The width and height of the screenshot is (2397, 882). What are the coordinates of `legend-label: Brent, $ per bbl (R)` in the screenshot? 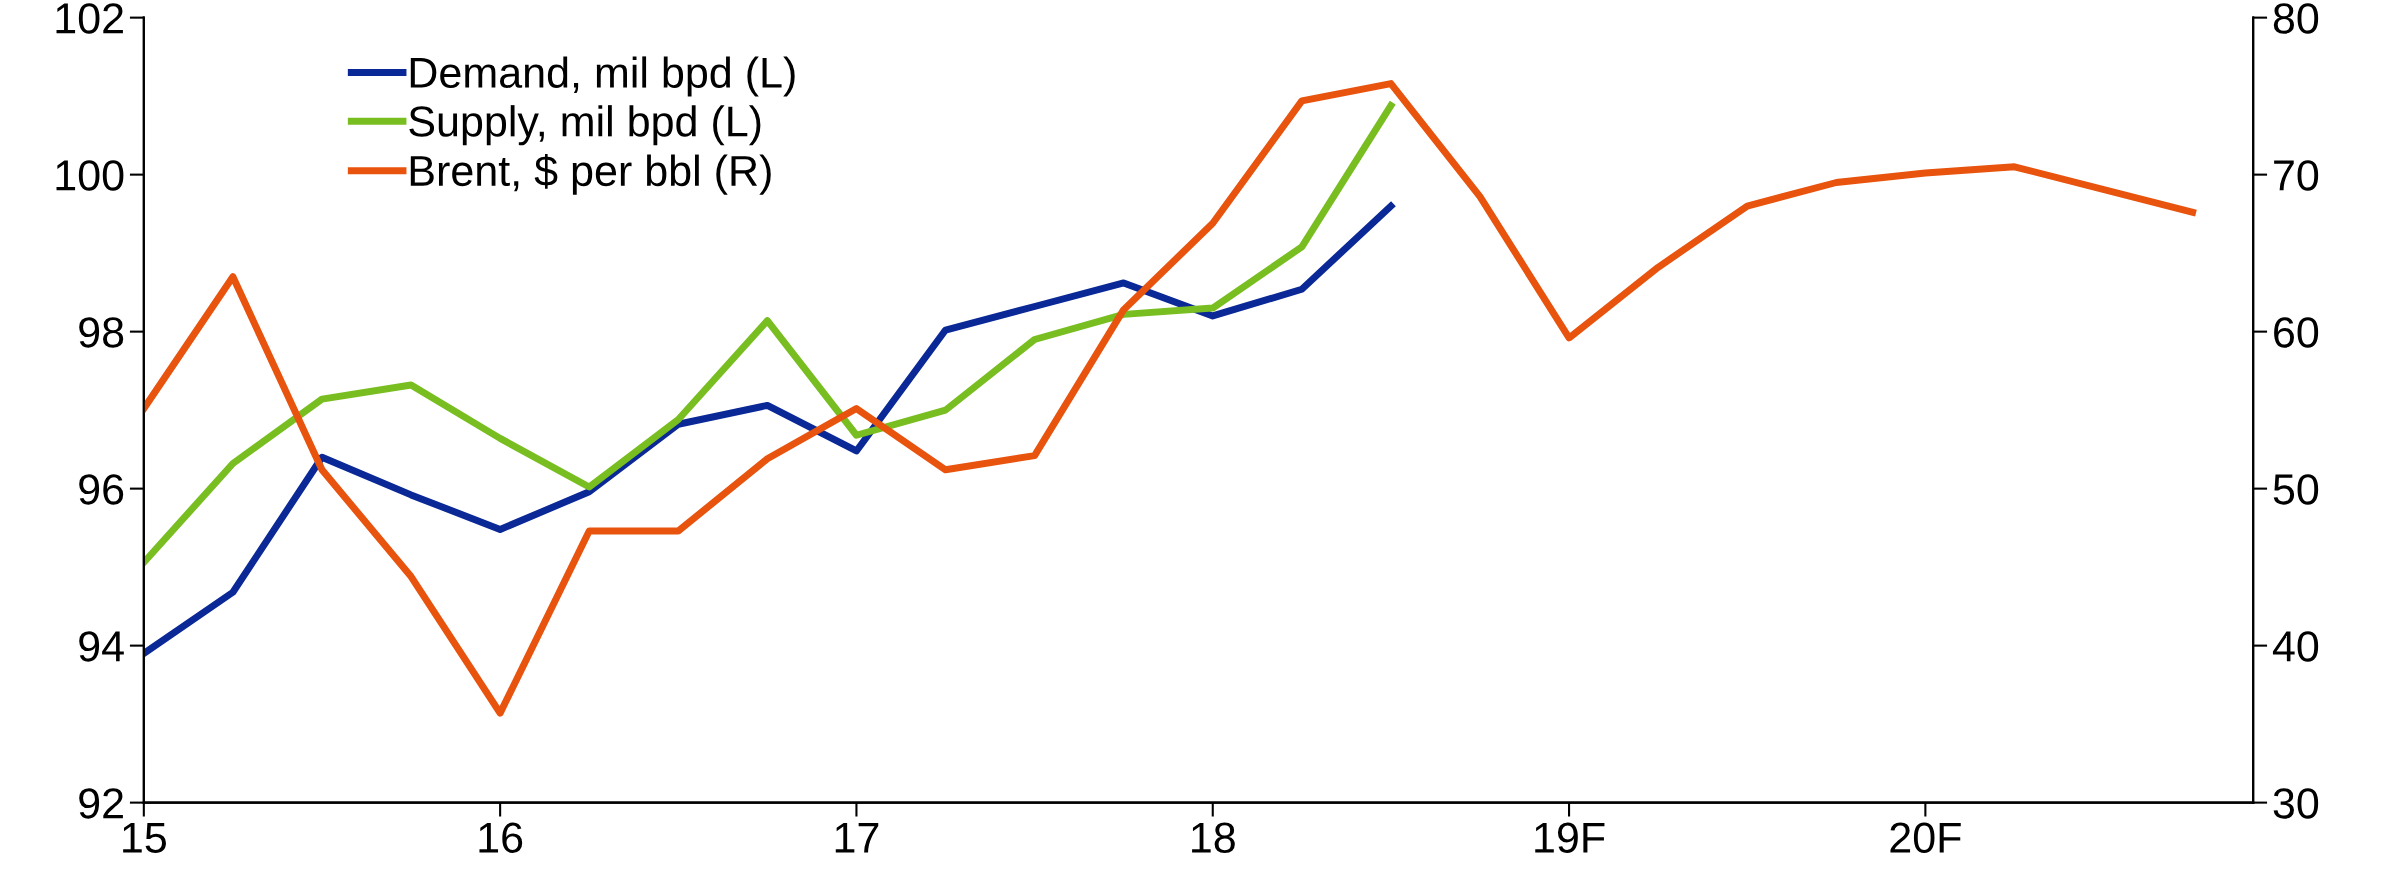 It's located at (590, 174).